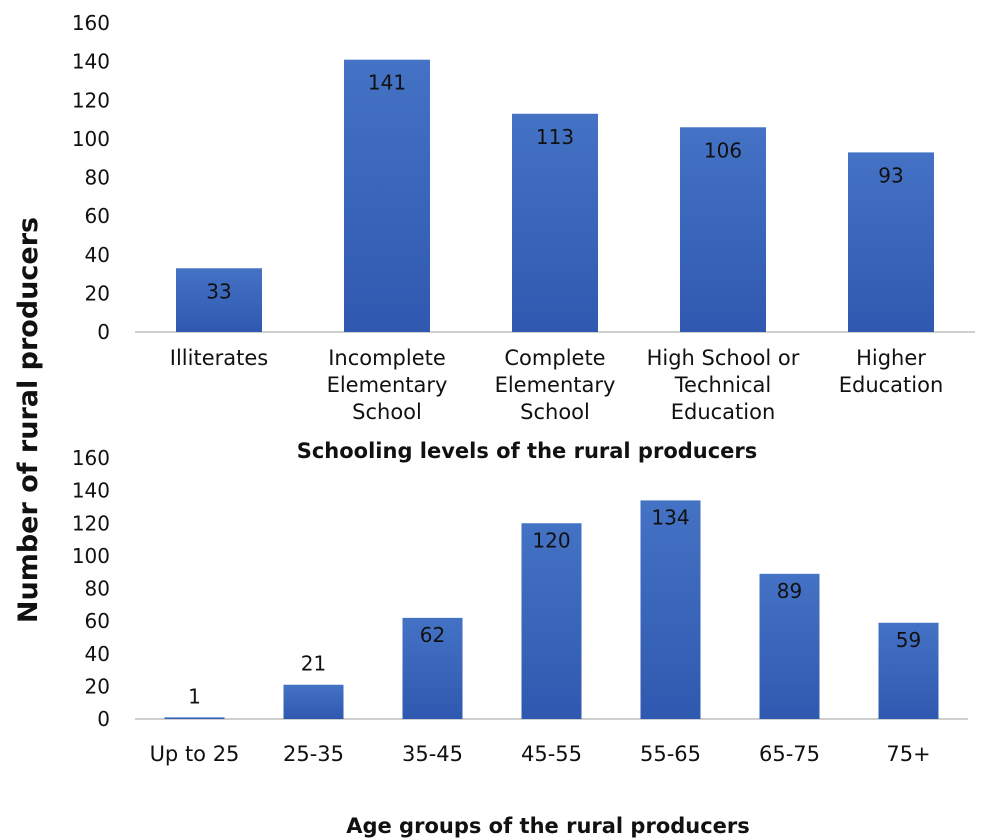 The height and width of the screenshot is (838, 983). I want to click on x-tick-label: 35-45, so click(432, 754).